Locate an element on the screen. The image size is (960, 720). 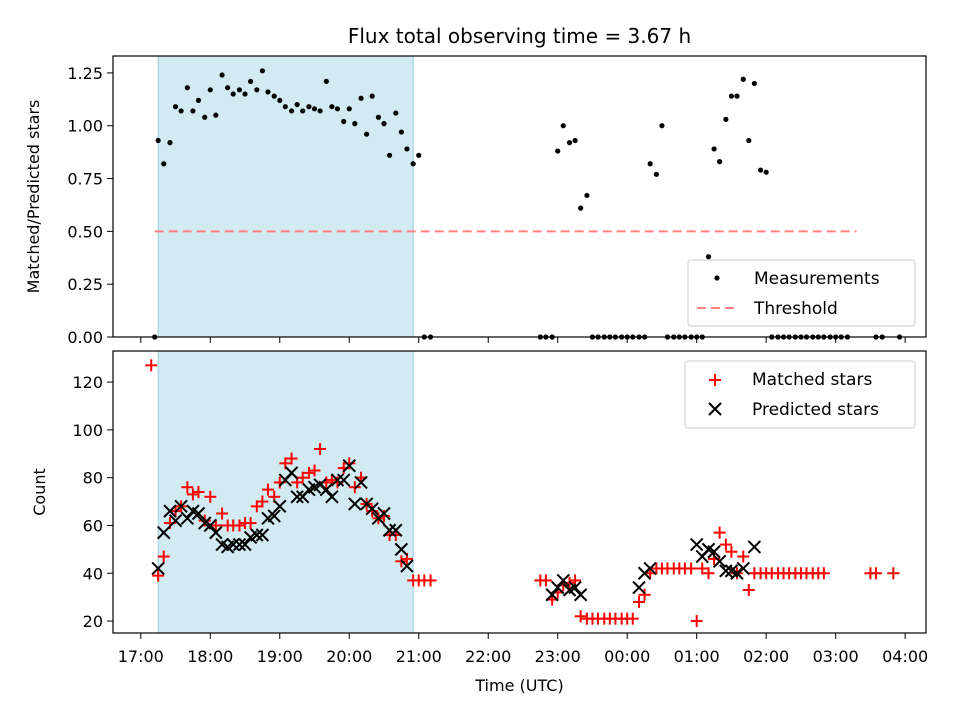
bottom-legend-box is located at coordinates (800, 394).